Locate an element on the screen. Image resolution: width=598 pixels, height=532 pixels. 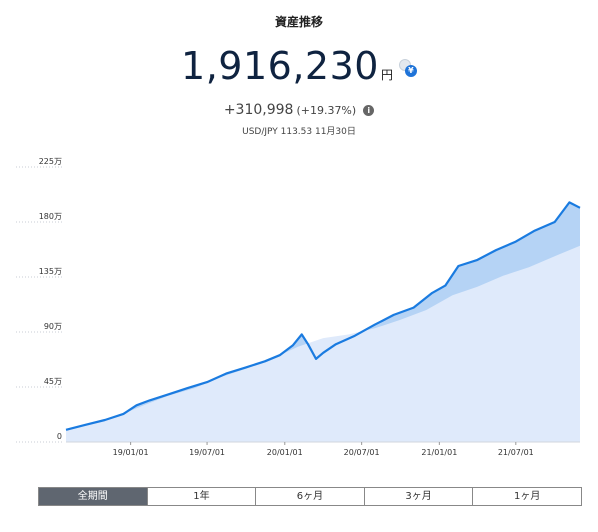
change-row: +310,998 (+19.37%) i is located at coordinates (299, 108).